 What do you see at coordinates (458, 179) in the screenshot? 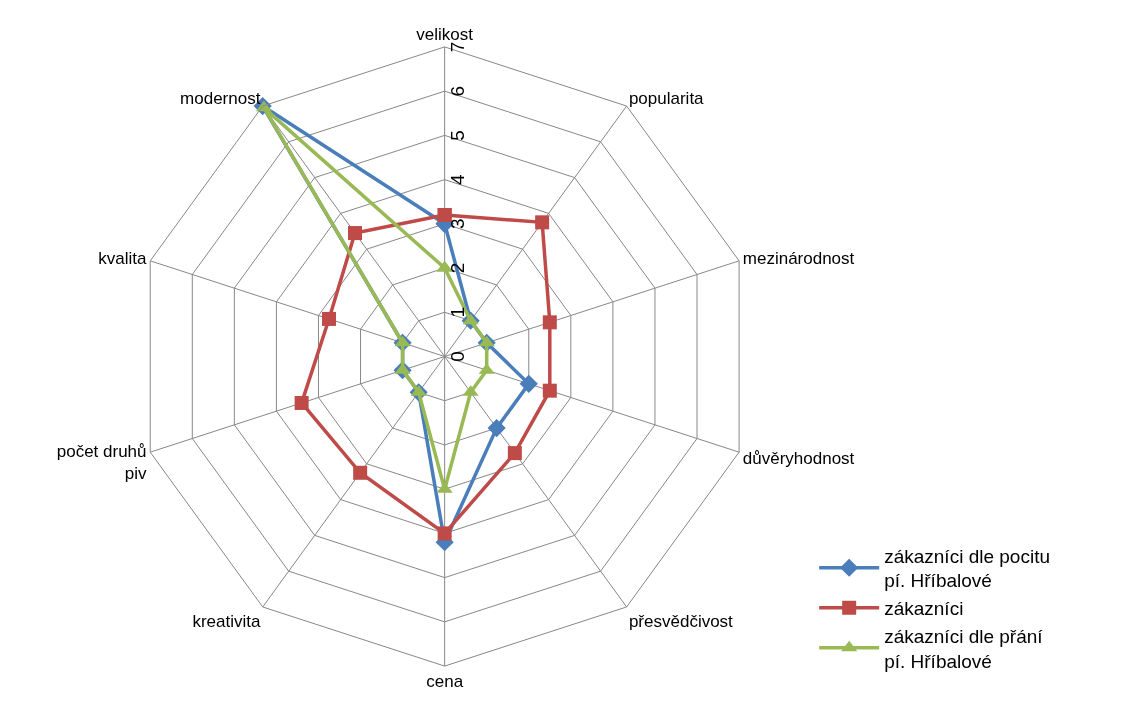
I see `y-tick-label: 4` at bounding box center [458, 179].